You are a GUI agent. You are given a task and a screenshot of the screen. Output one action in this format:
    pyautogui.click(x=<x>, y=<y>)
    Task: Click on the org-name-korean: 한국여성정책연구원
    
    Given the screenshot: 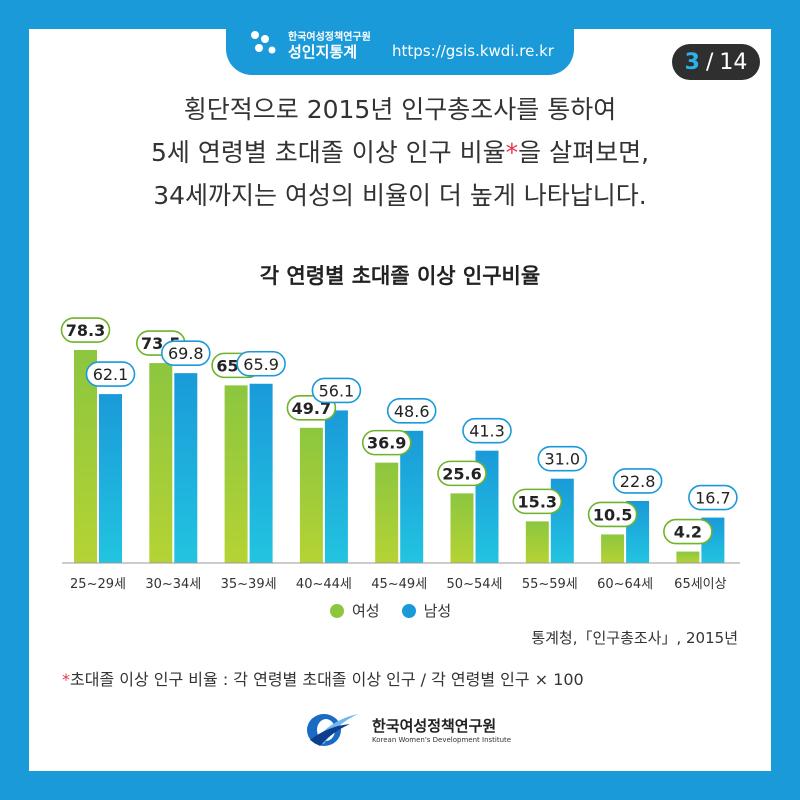 What is the action you would take?
    pyautogui.click(x=434, y=725)
    